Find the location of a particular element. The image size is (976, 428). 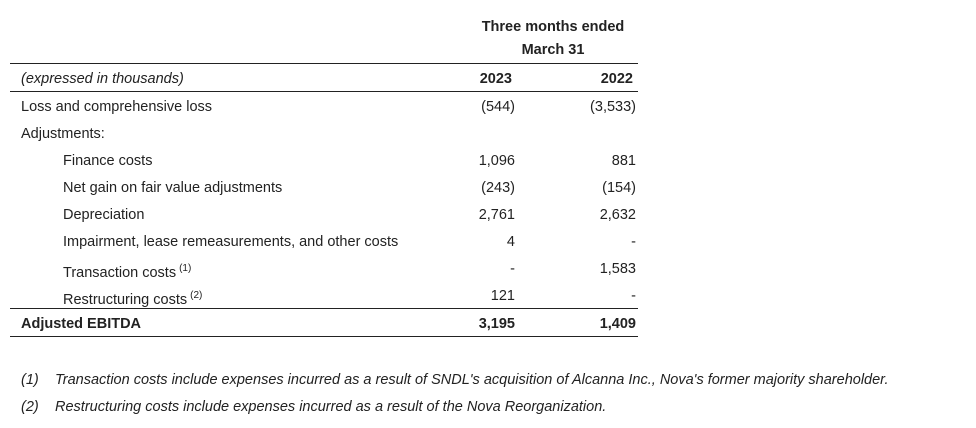

row-label: Adjusted EBITDA is located at coordinates (81, 324).